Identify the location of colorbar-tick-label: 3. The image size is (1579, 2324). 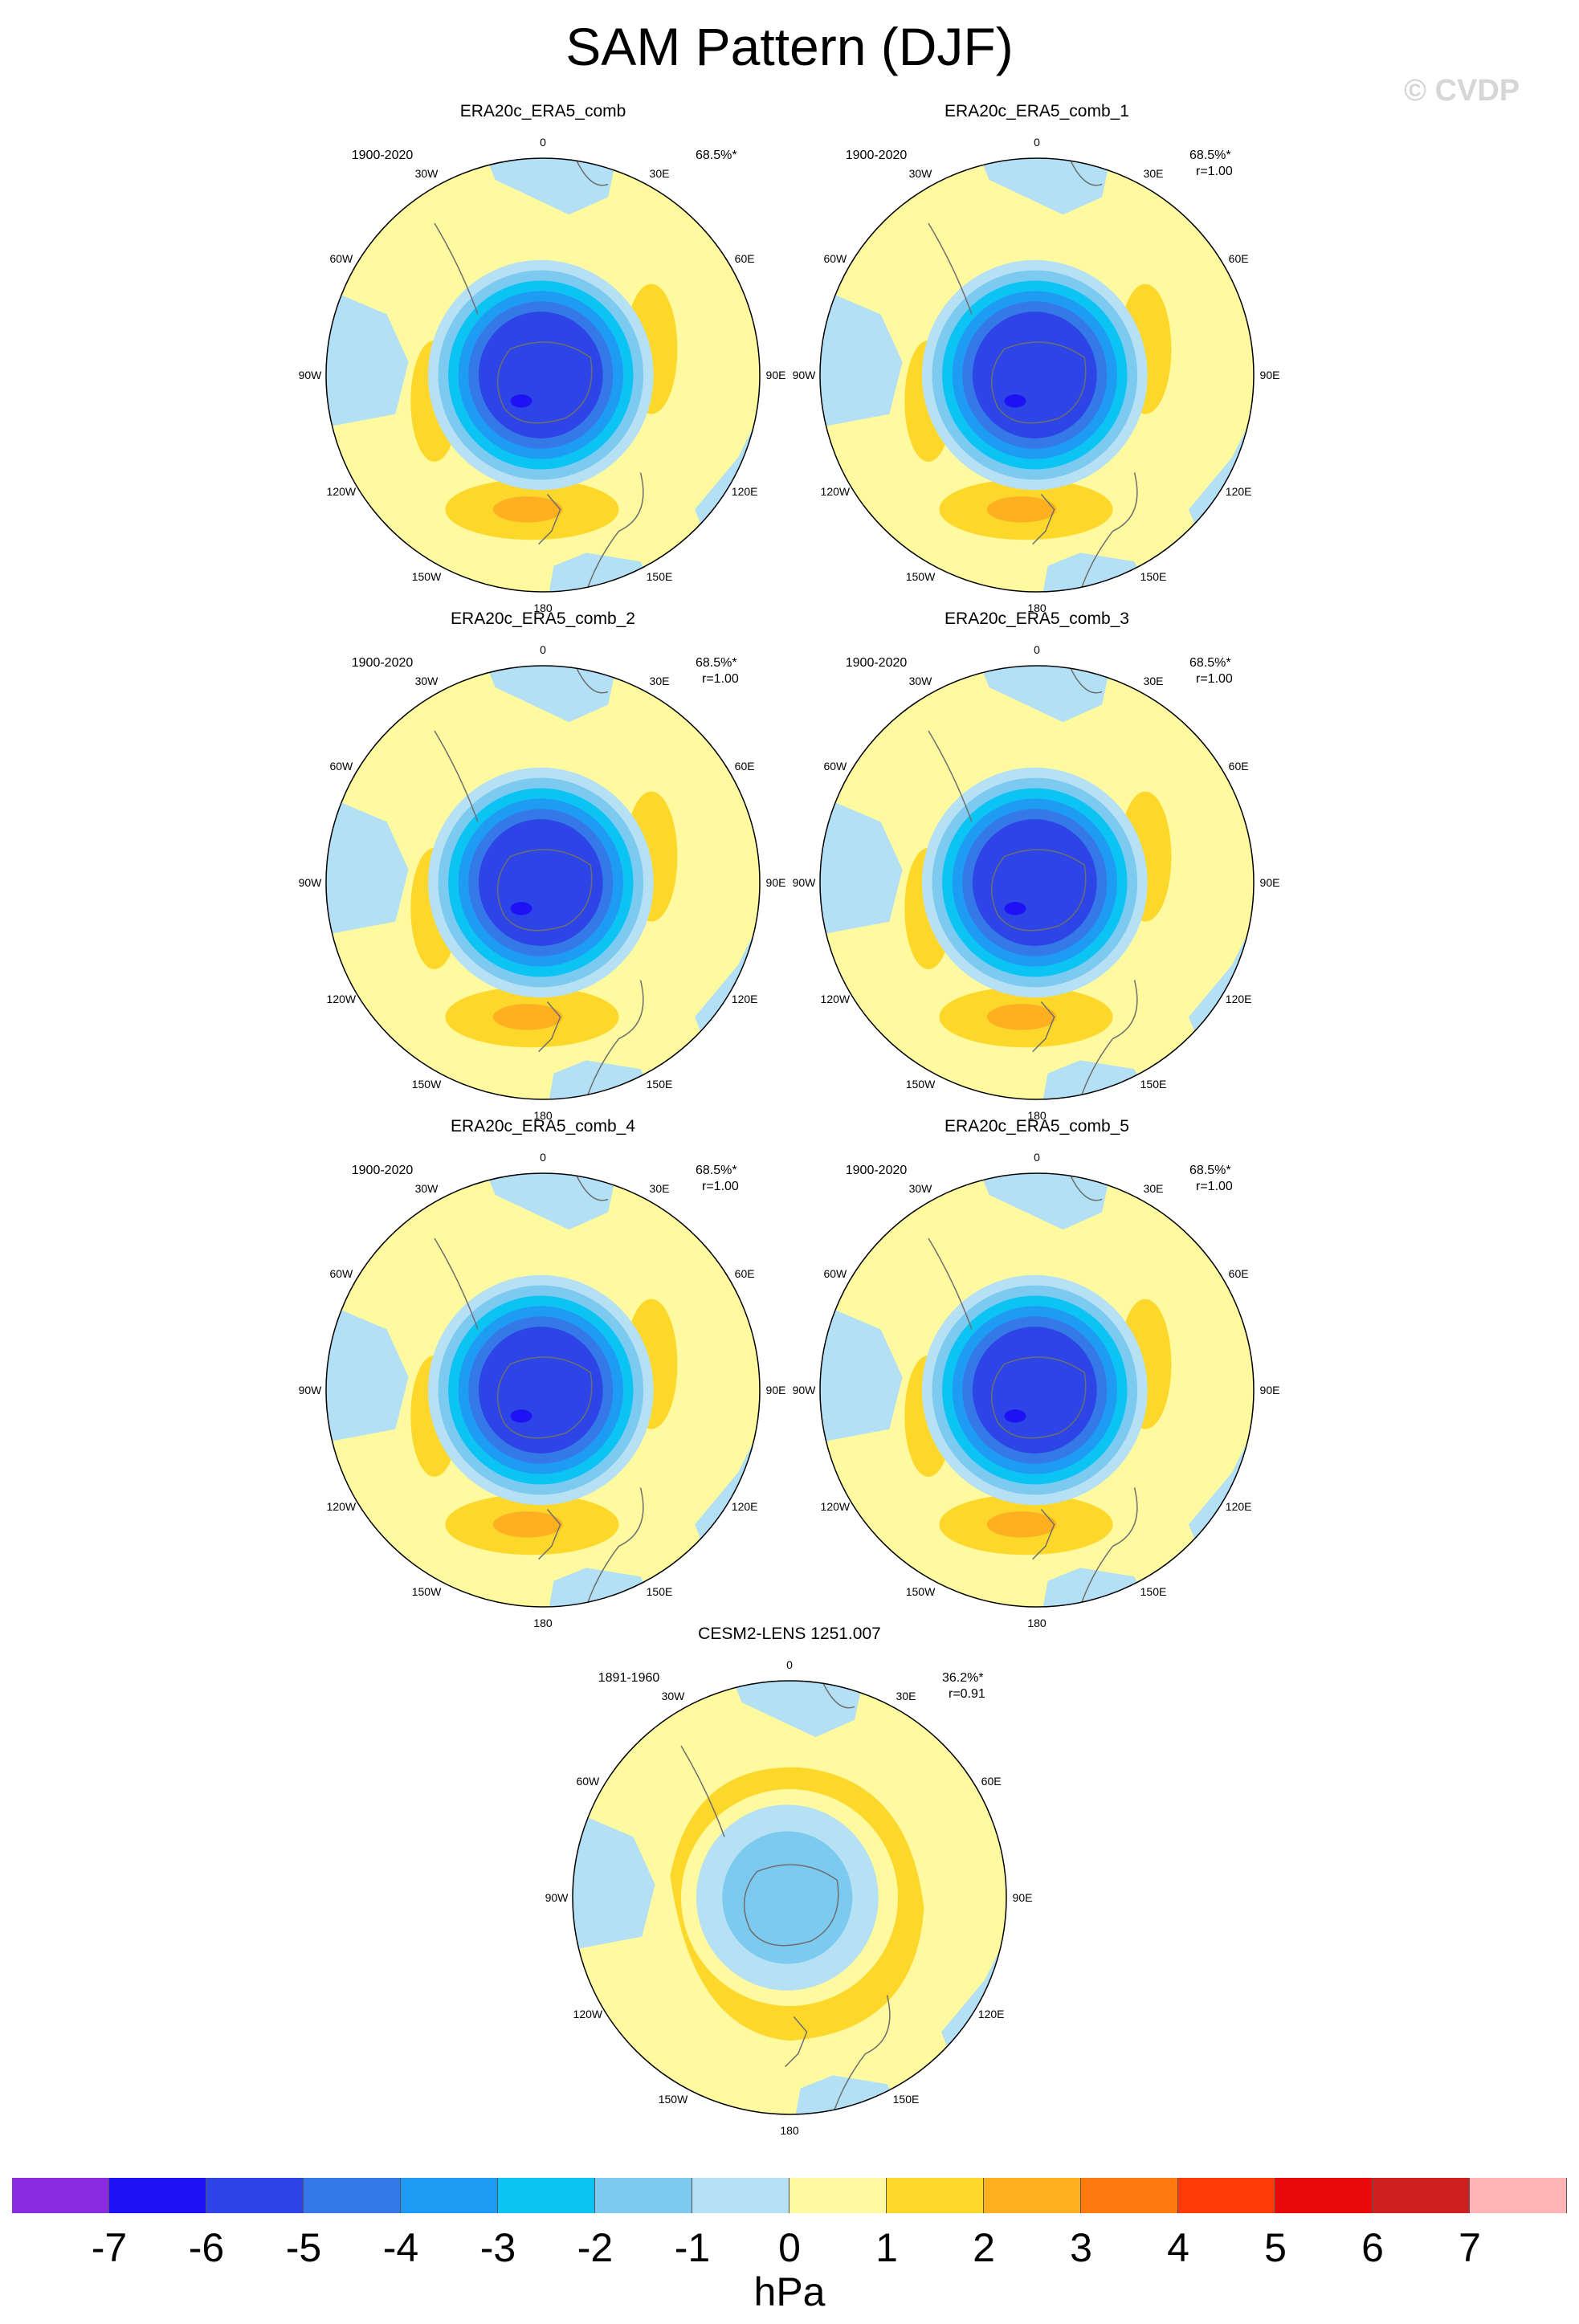
(1081, 2248).